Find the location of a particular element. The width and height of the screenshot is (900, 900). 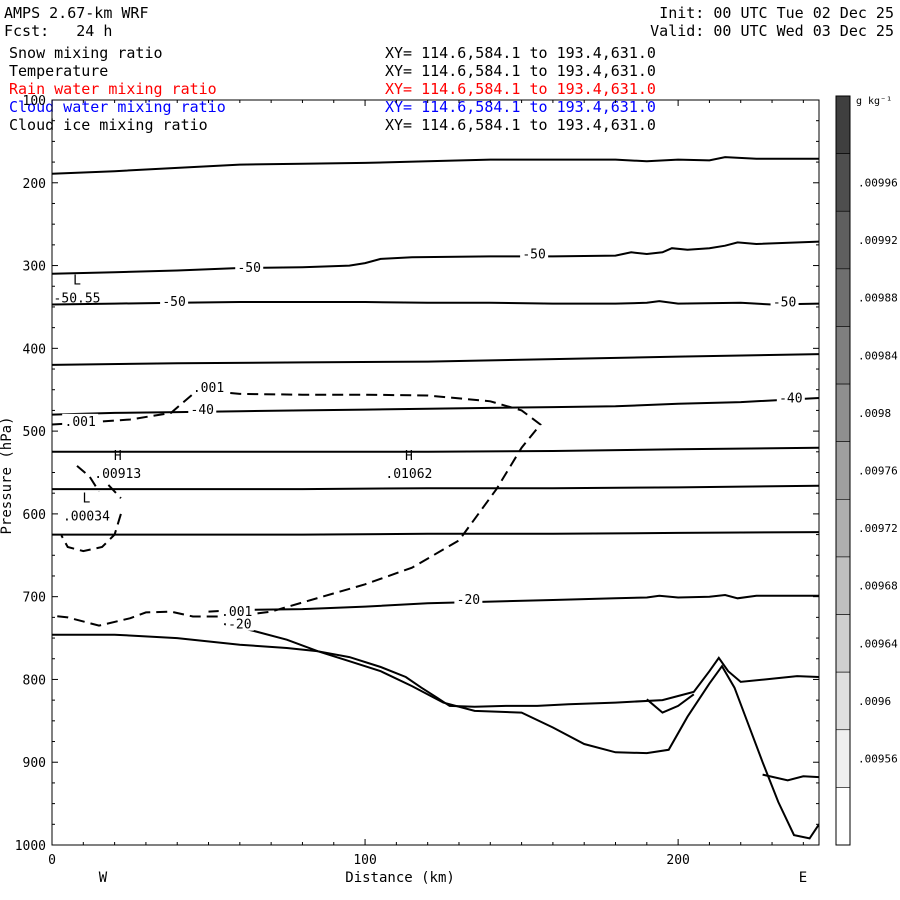

y-tick-label: 700 is located at coordinates (34, 598).